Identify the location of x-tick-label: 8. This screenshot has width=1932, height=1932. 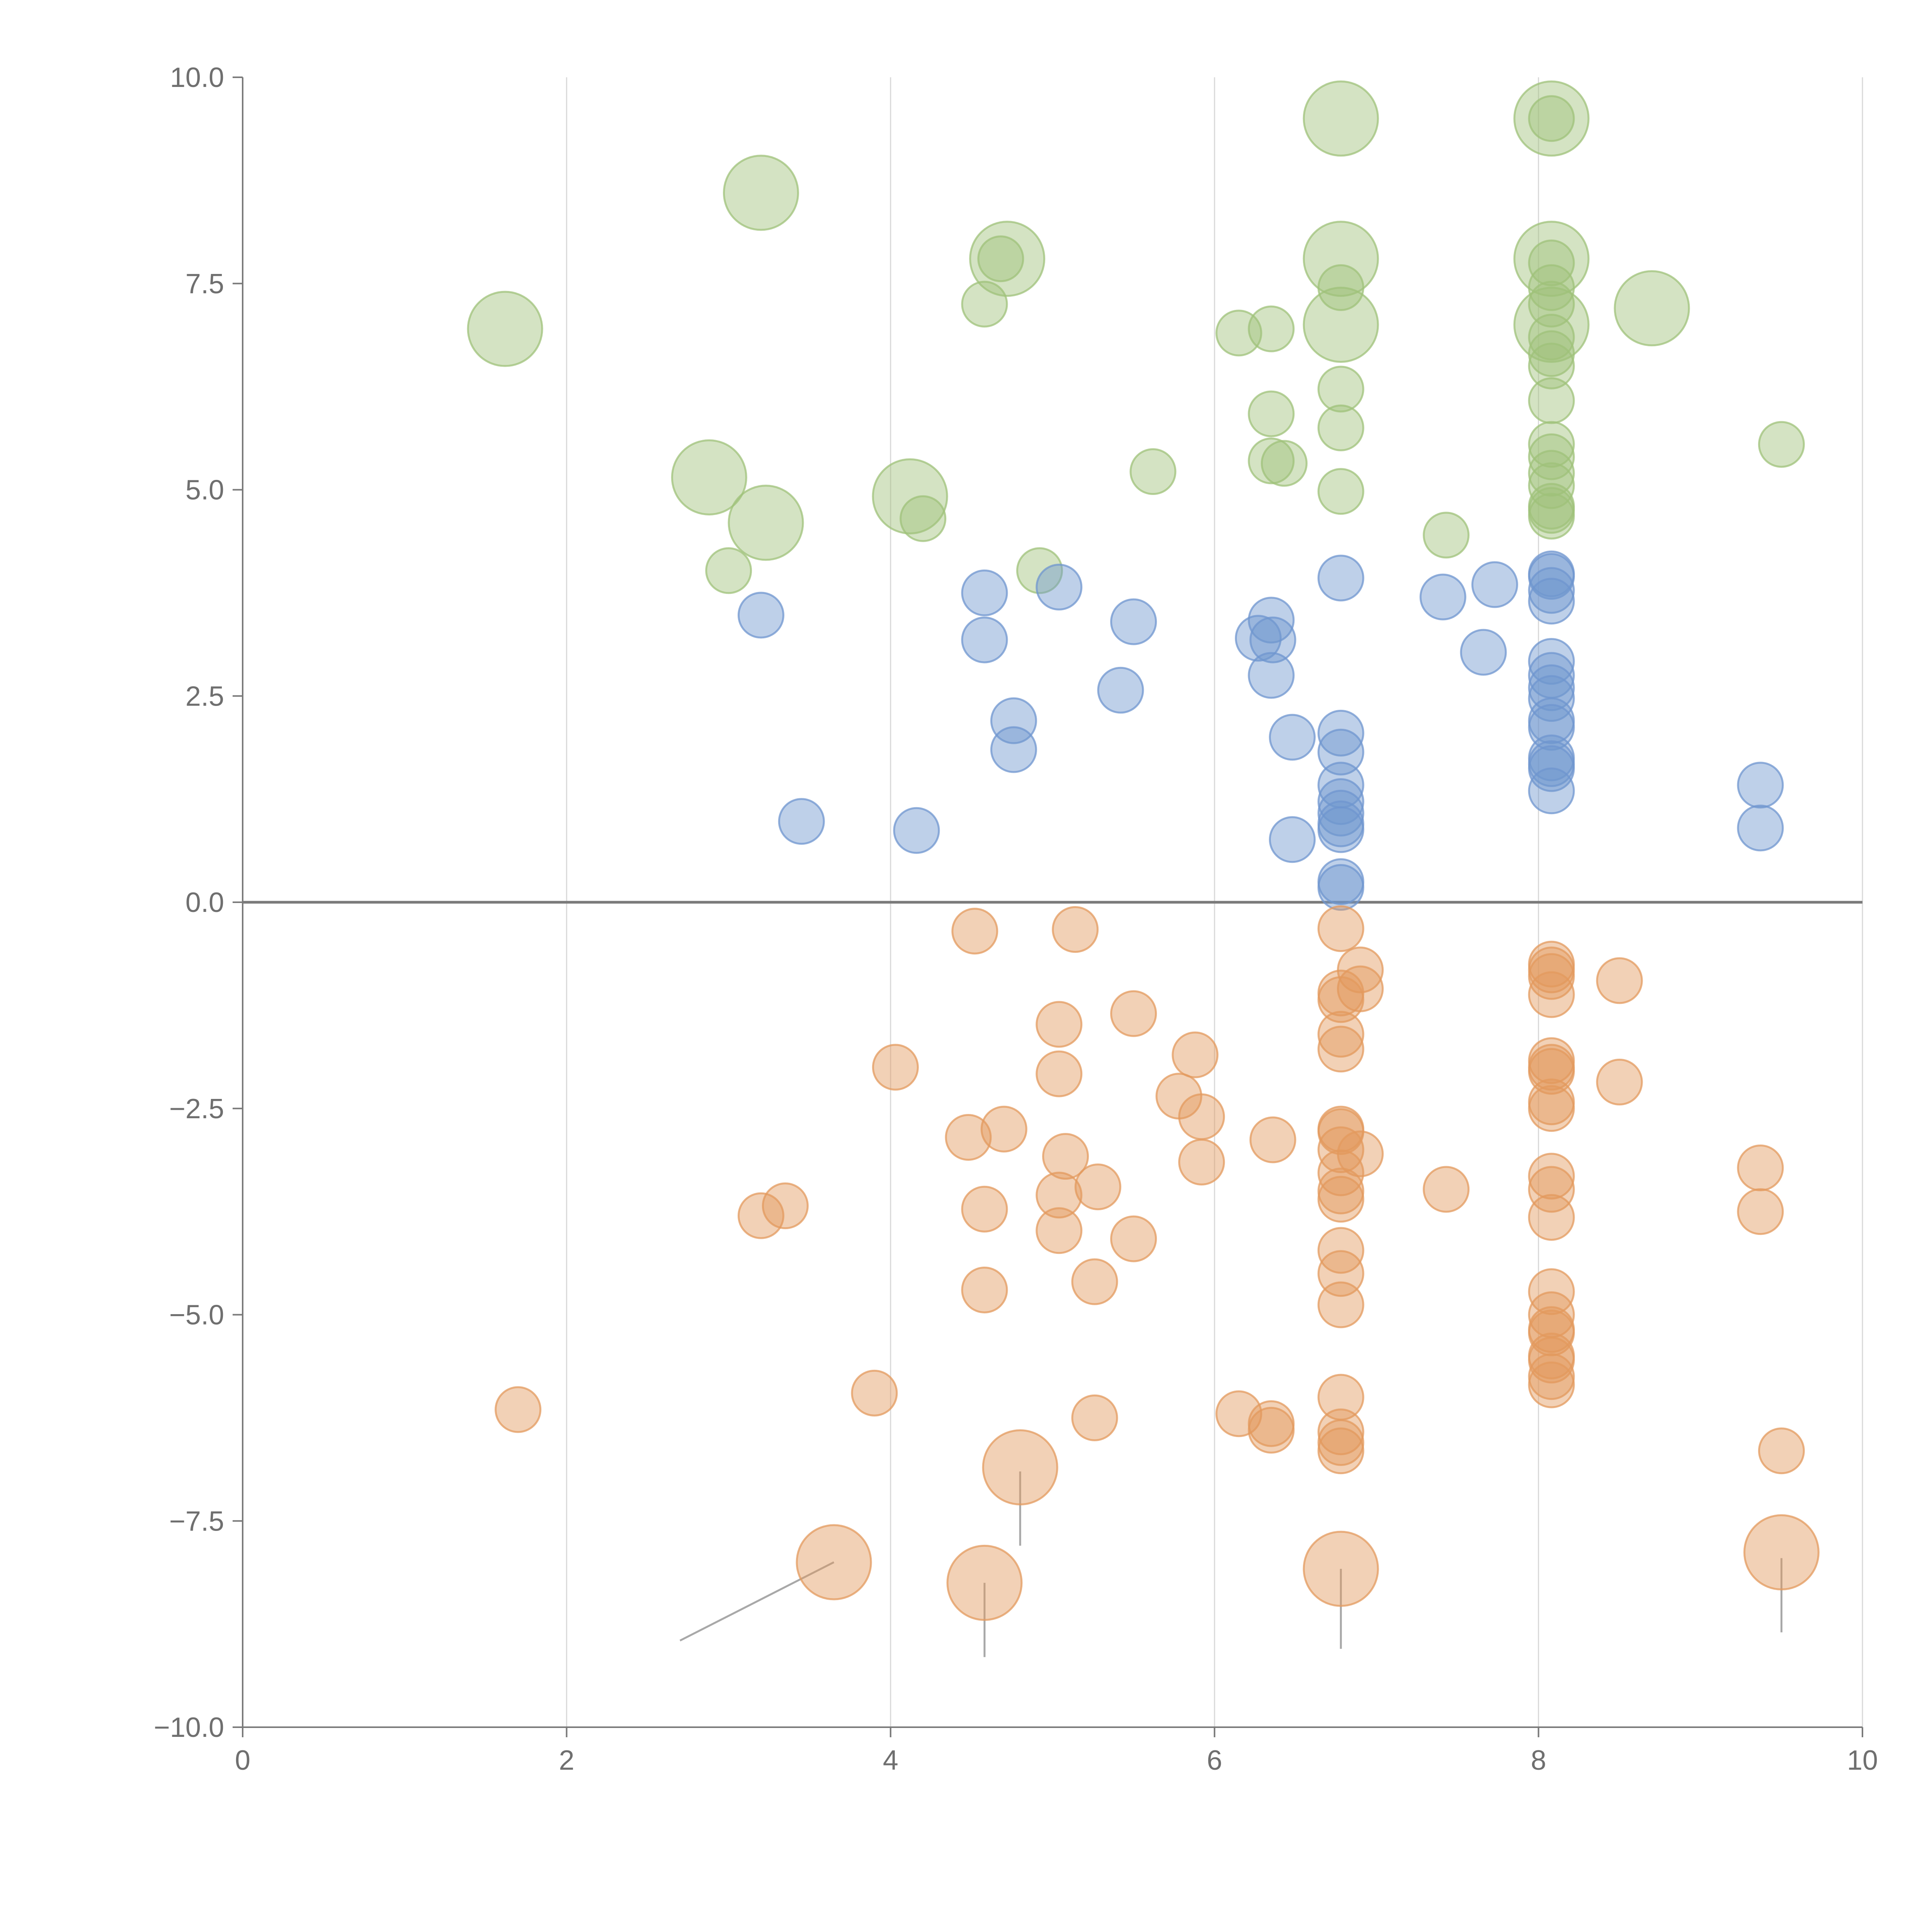
(1539, 1760).